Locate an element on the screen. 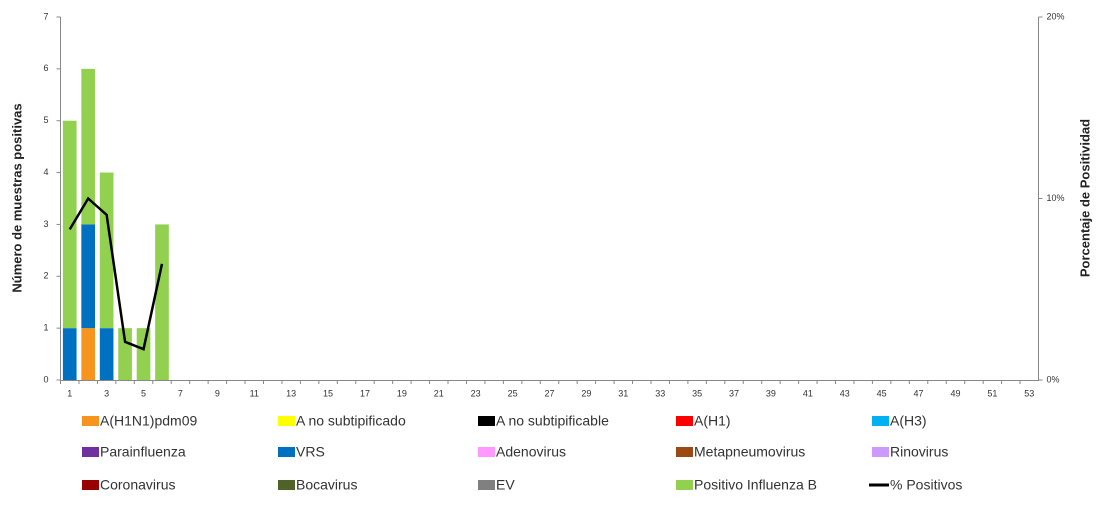 The image size is (1104, 523). x-tick-label: 29 is located at coordinates (586, 393).